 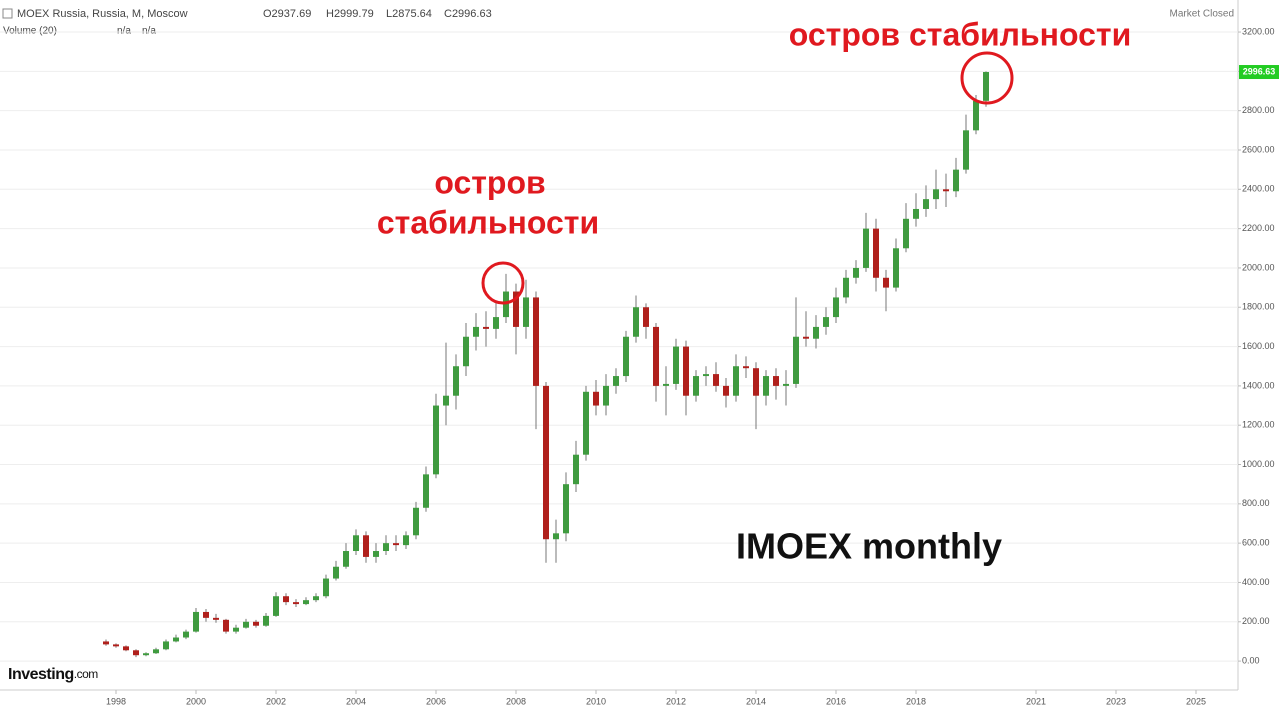 What do you see at coordinates (1116, 701) in the screenshot?
I see `x-tick-label: 2023` at bounding box center [1116, 701].